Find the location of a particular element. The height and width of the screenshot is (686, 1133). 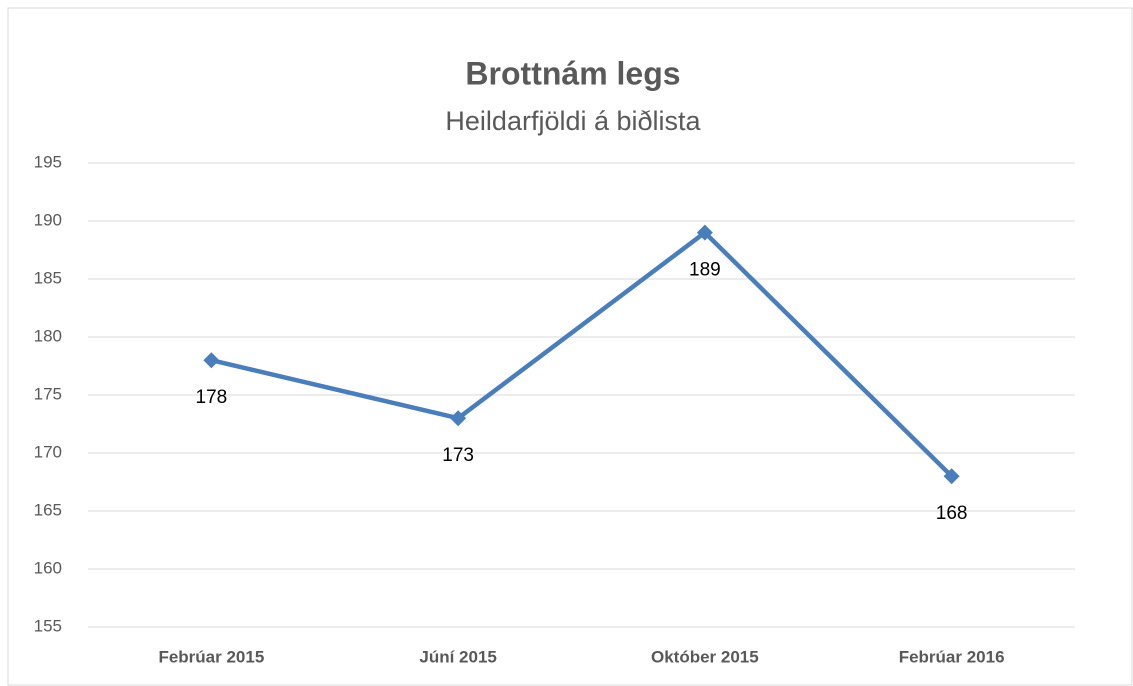

y-tick-label: 155 is located at coordinates (48, 625).